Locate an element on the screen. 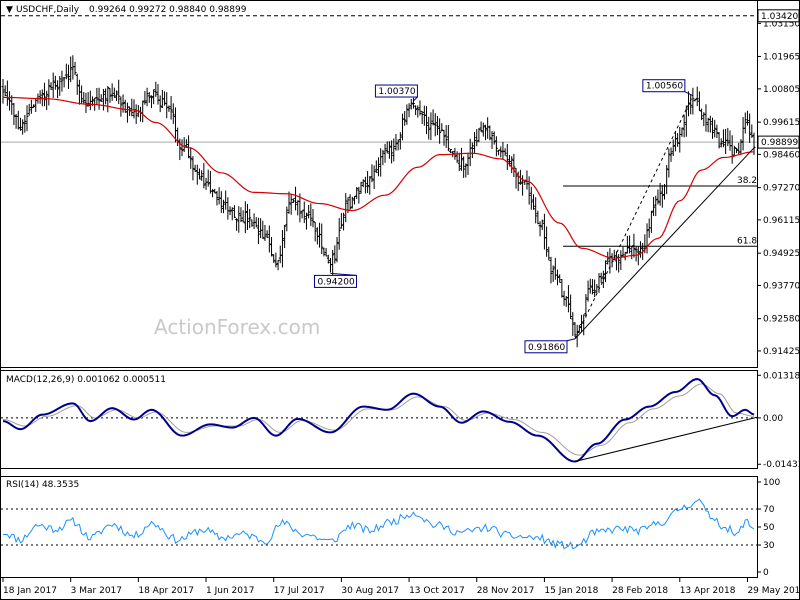  x-axis-tick-label: 18 Jan 2017 is located at coordinates (30, 591).